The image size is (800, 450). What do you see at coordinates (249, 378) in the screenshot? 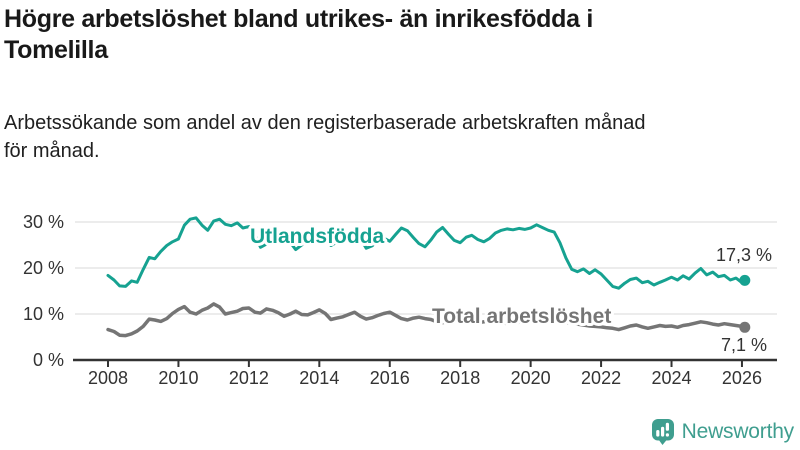
I see `x-tick-label: 2012` at bounding box center [249, 378].